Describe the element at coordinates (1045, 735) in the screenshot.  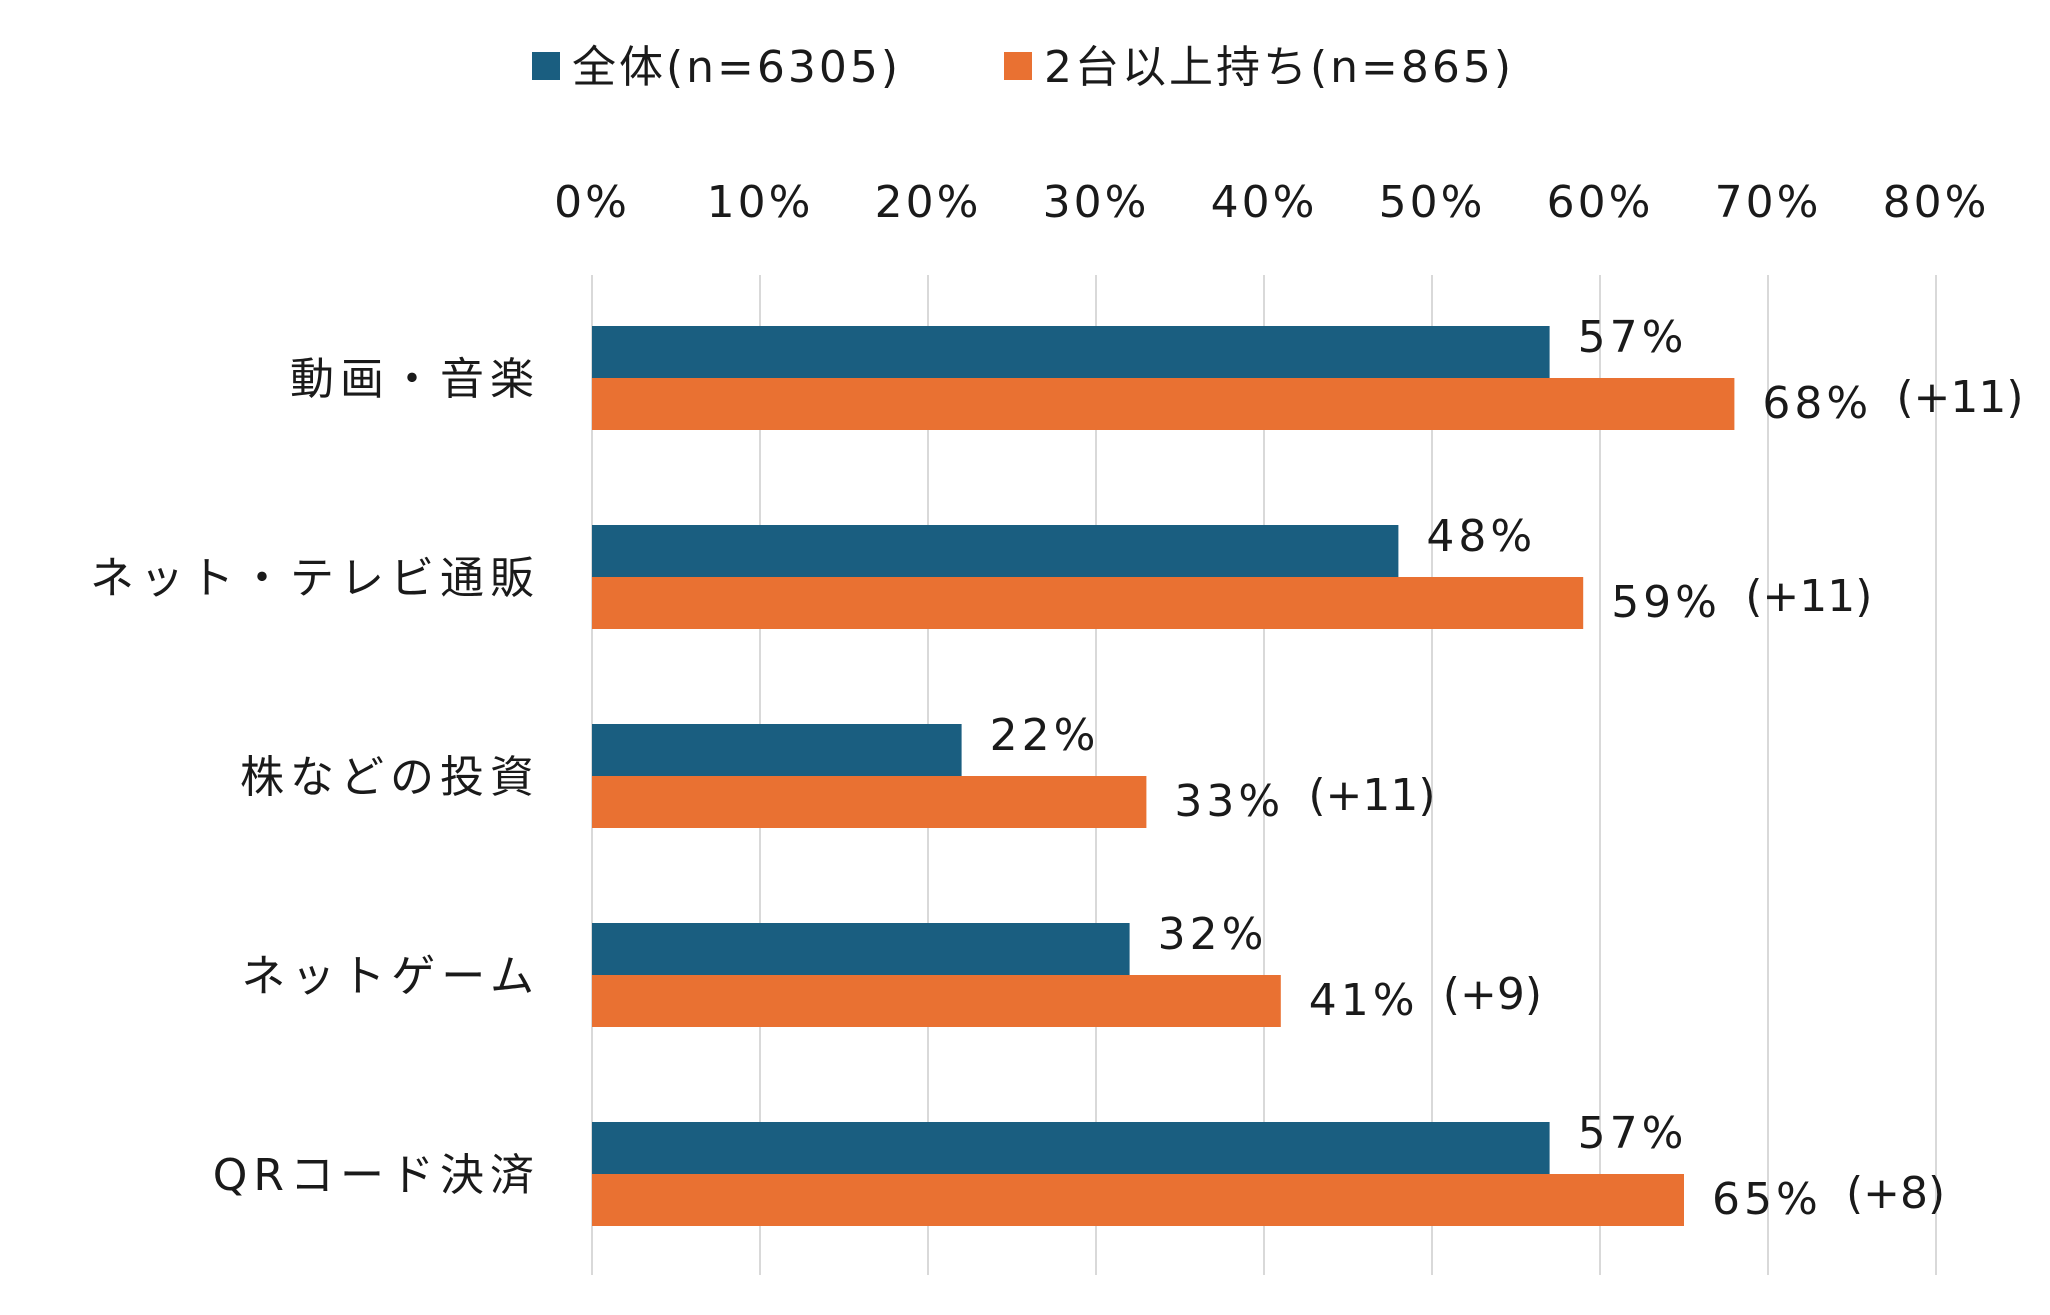
I see `data-label: 22%` at that location.